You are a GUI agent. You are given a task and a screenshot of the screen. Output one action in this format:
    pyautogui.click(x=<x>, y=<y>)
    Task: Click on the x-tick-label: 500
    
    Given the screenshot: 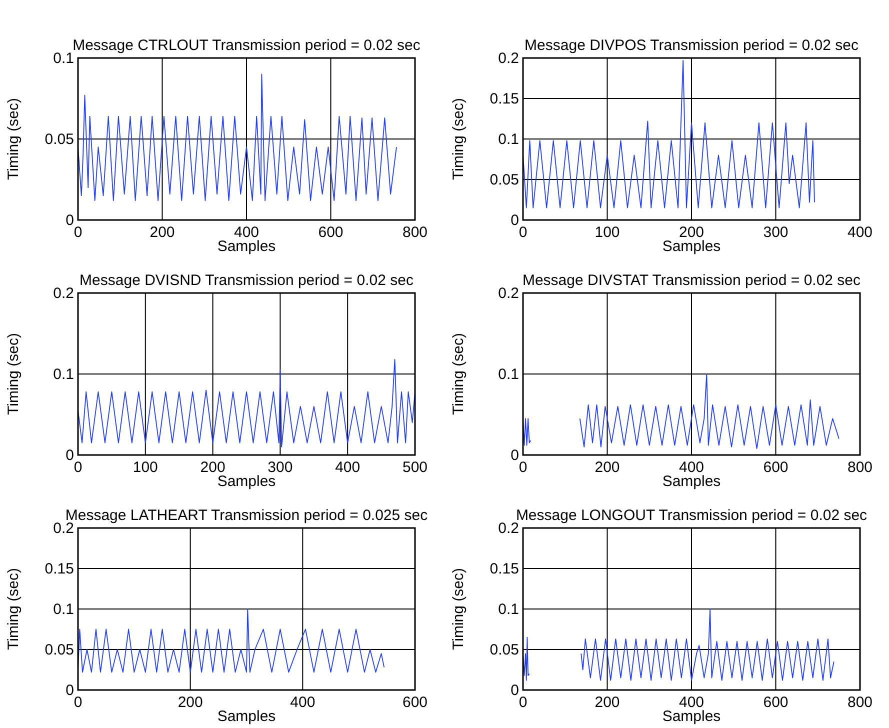 What is the action you would take?
    pyautogui.click(x=415, y=467)
    